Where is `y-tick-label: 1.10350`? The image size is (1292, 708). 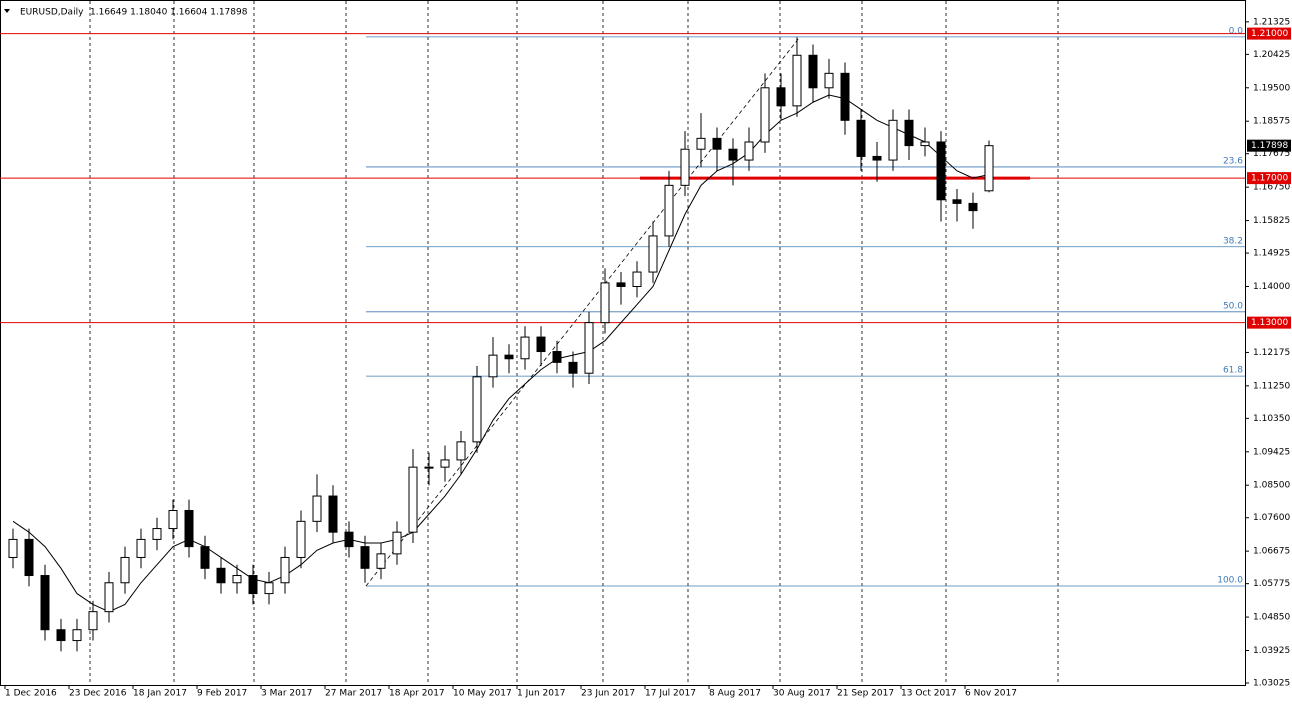
y-tick-label: 1.10350 is located at coordinates (1271, 419).